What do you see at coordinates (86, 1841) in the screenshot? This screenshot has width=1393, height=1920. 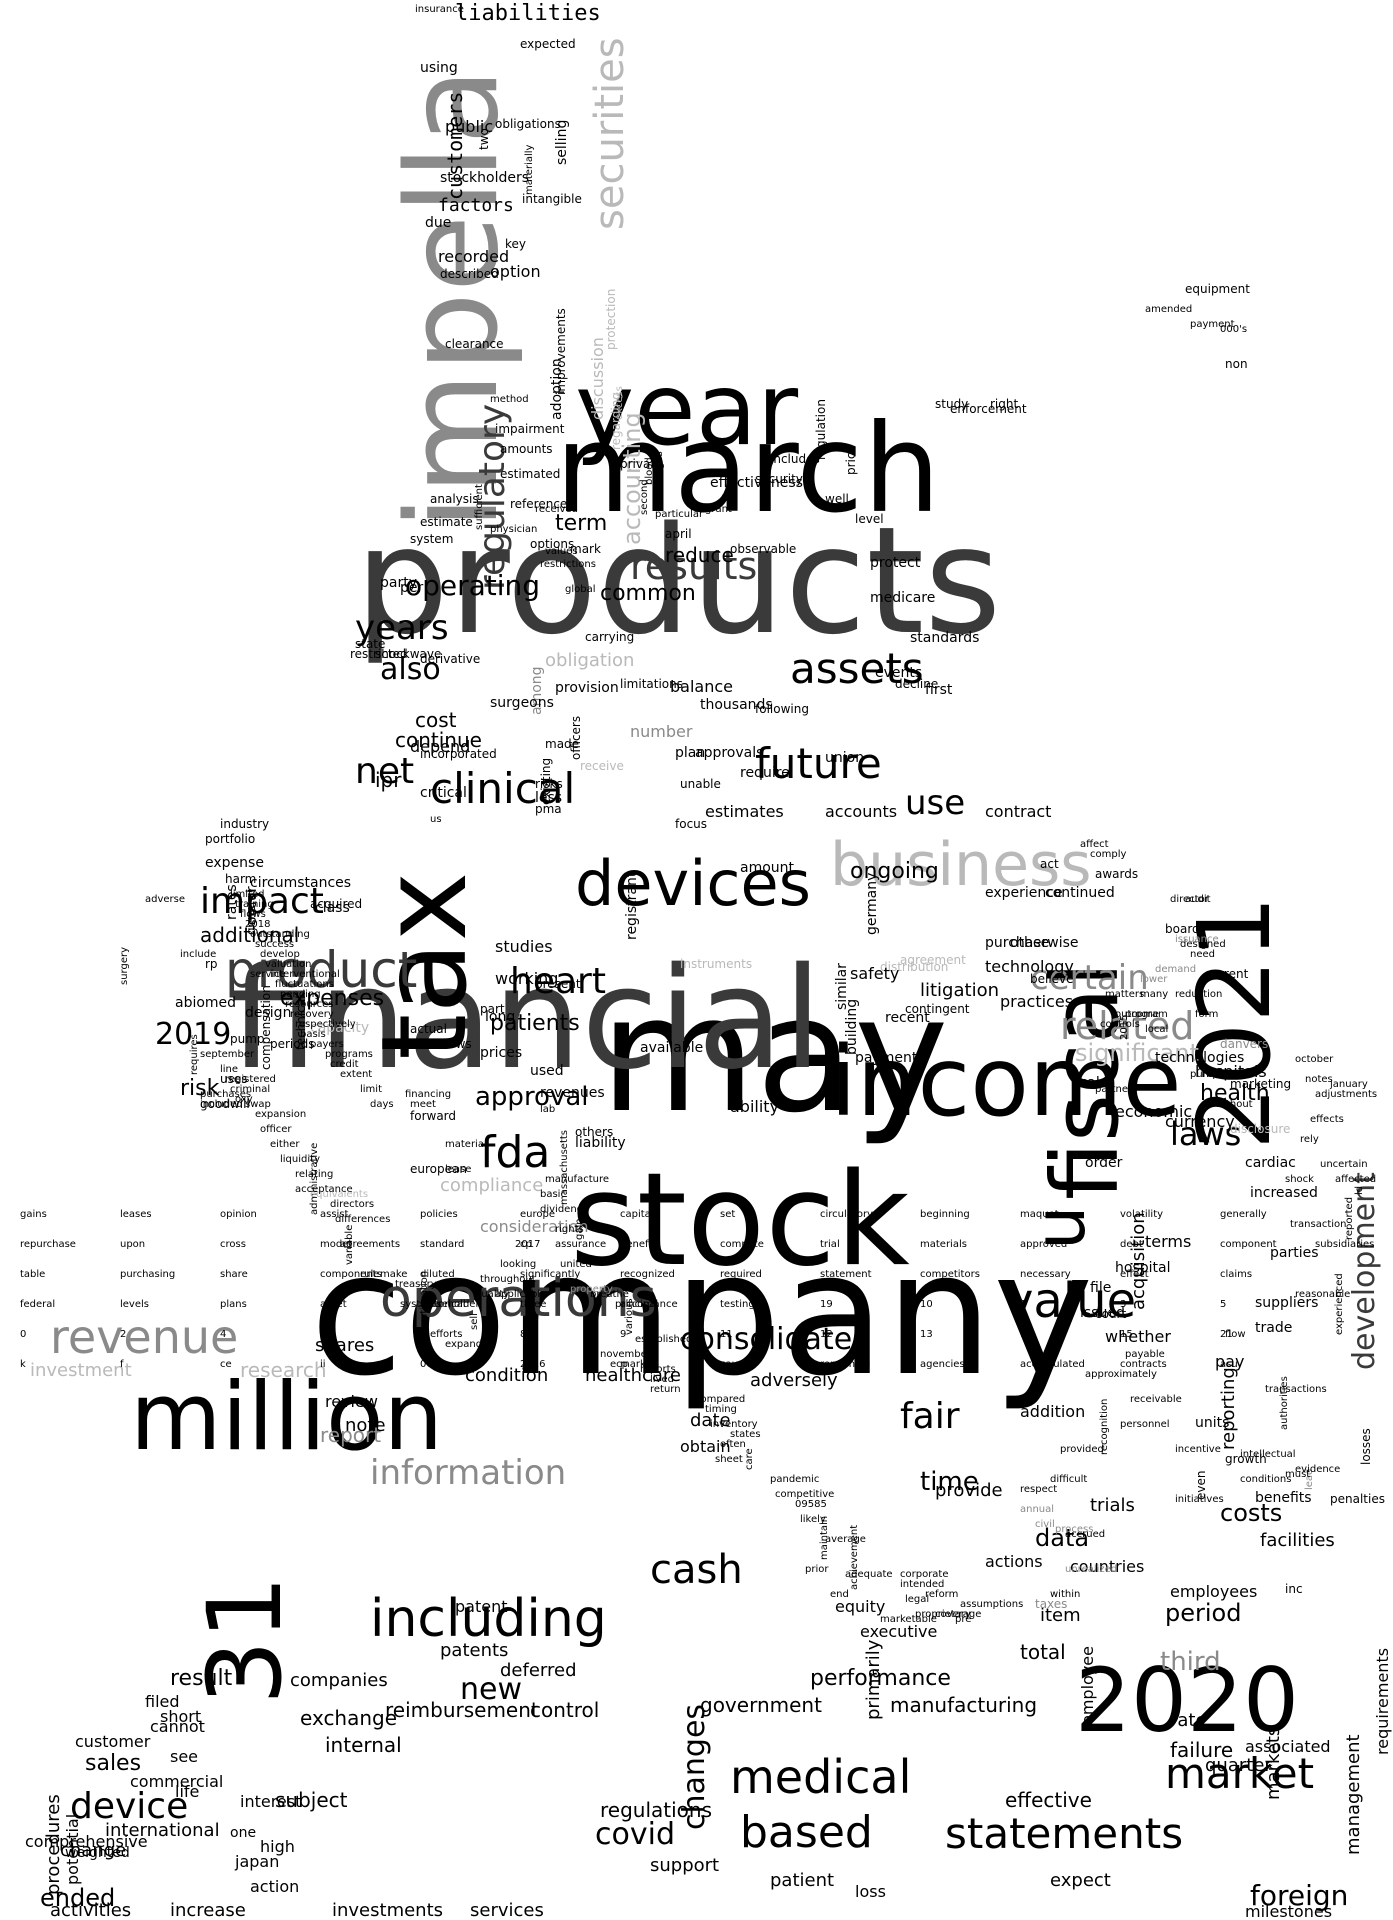 I see `cloud-word: comprehensive` at bounding box center [86, 1841].